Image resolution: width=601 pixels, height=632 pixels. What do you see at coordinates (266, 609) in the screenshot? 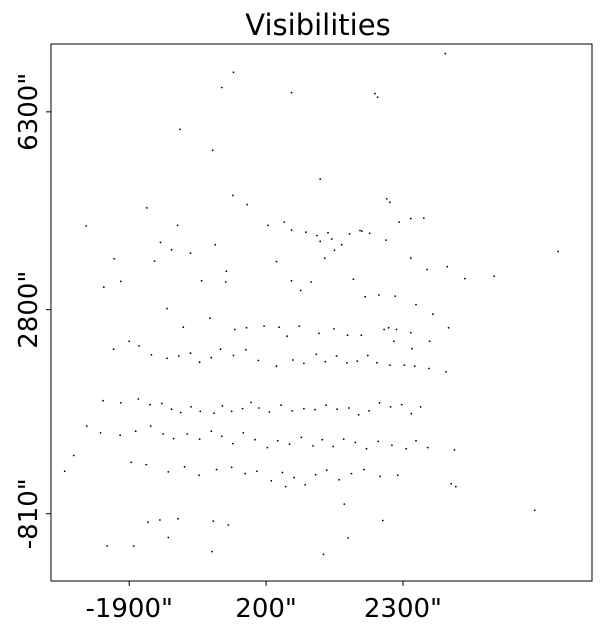
I see `x-tick-label: 200"` at bounding box center [266, 609].